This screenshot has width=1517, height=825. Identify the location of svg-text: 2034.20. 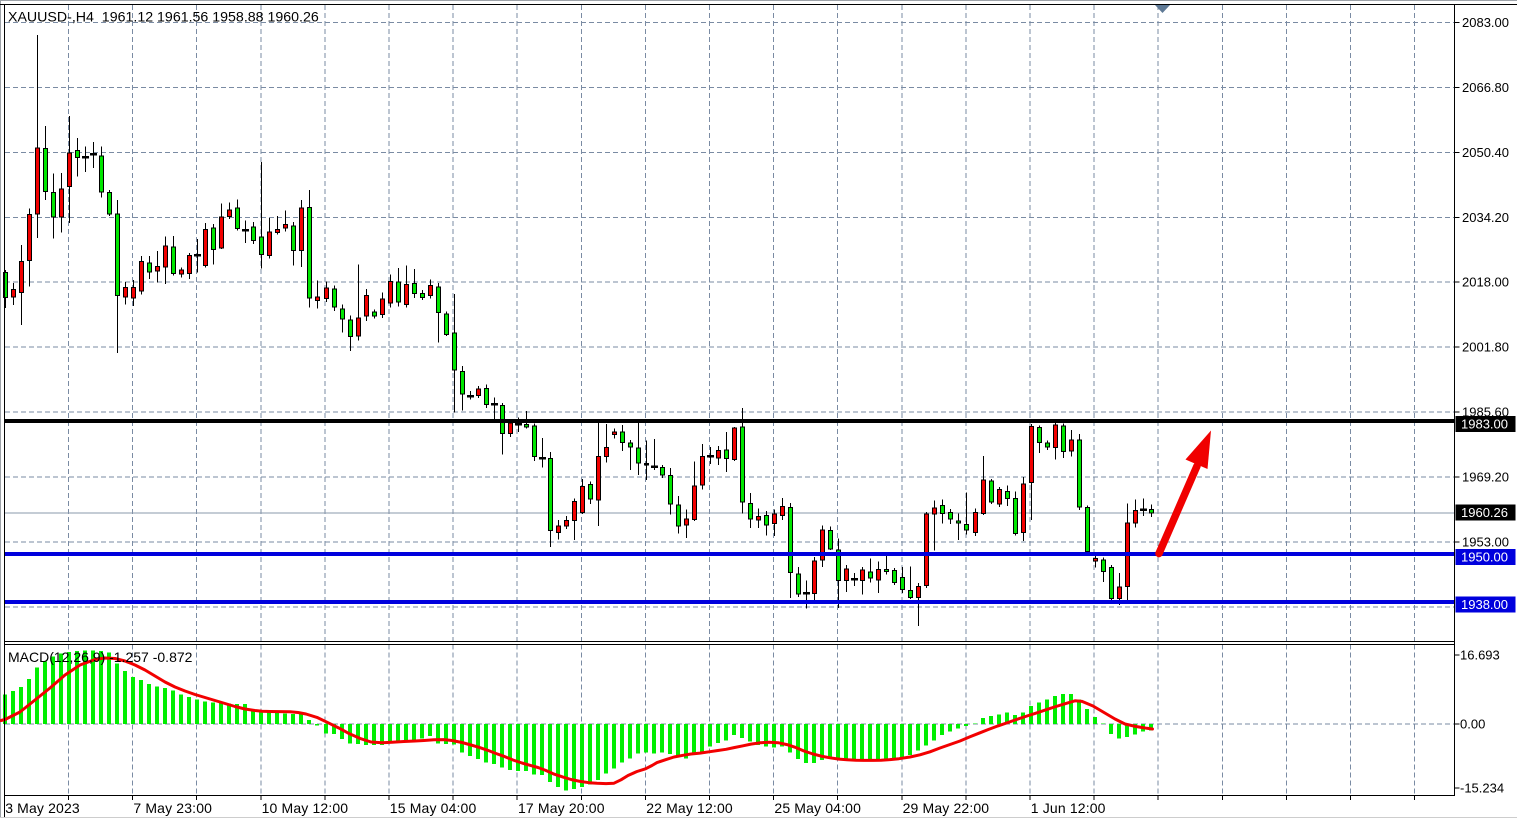
(1485, 217).